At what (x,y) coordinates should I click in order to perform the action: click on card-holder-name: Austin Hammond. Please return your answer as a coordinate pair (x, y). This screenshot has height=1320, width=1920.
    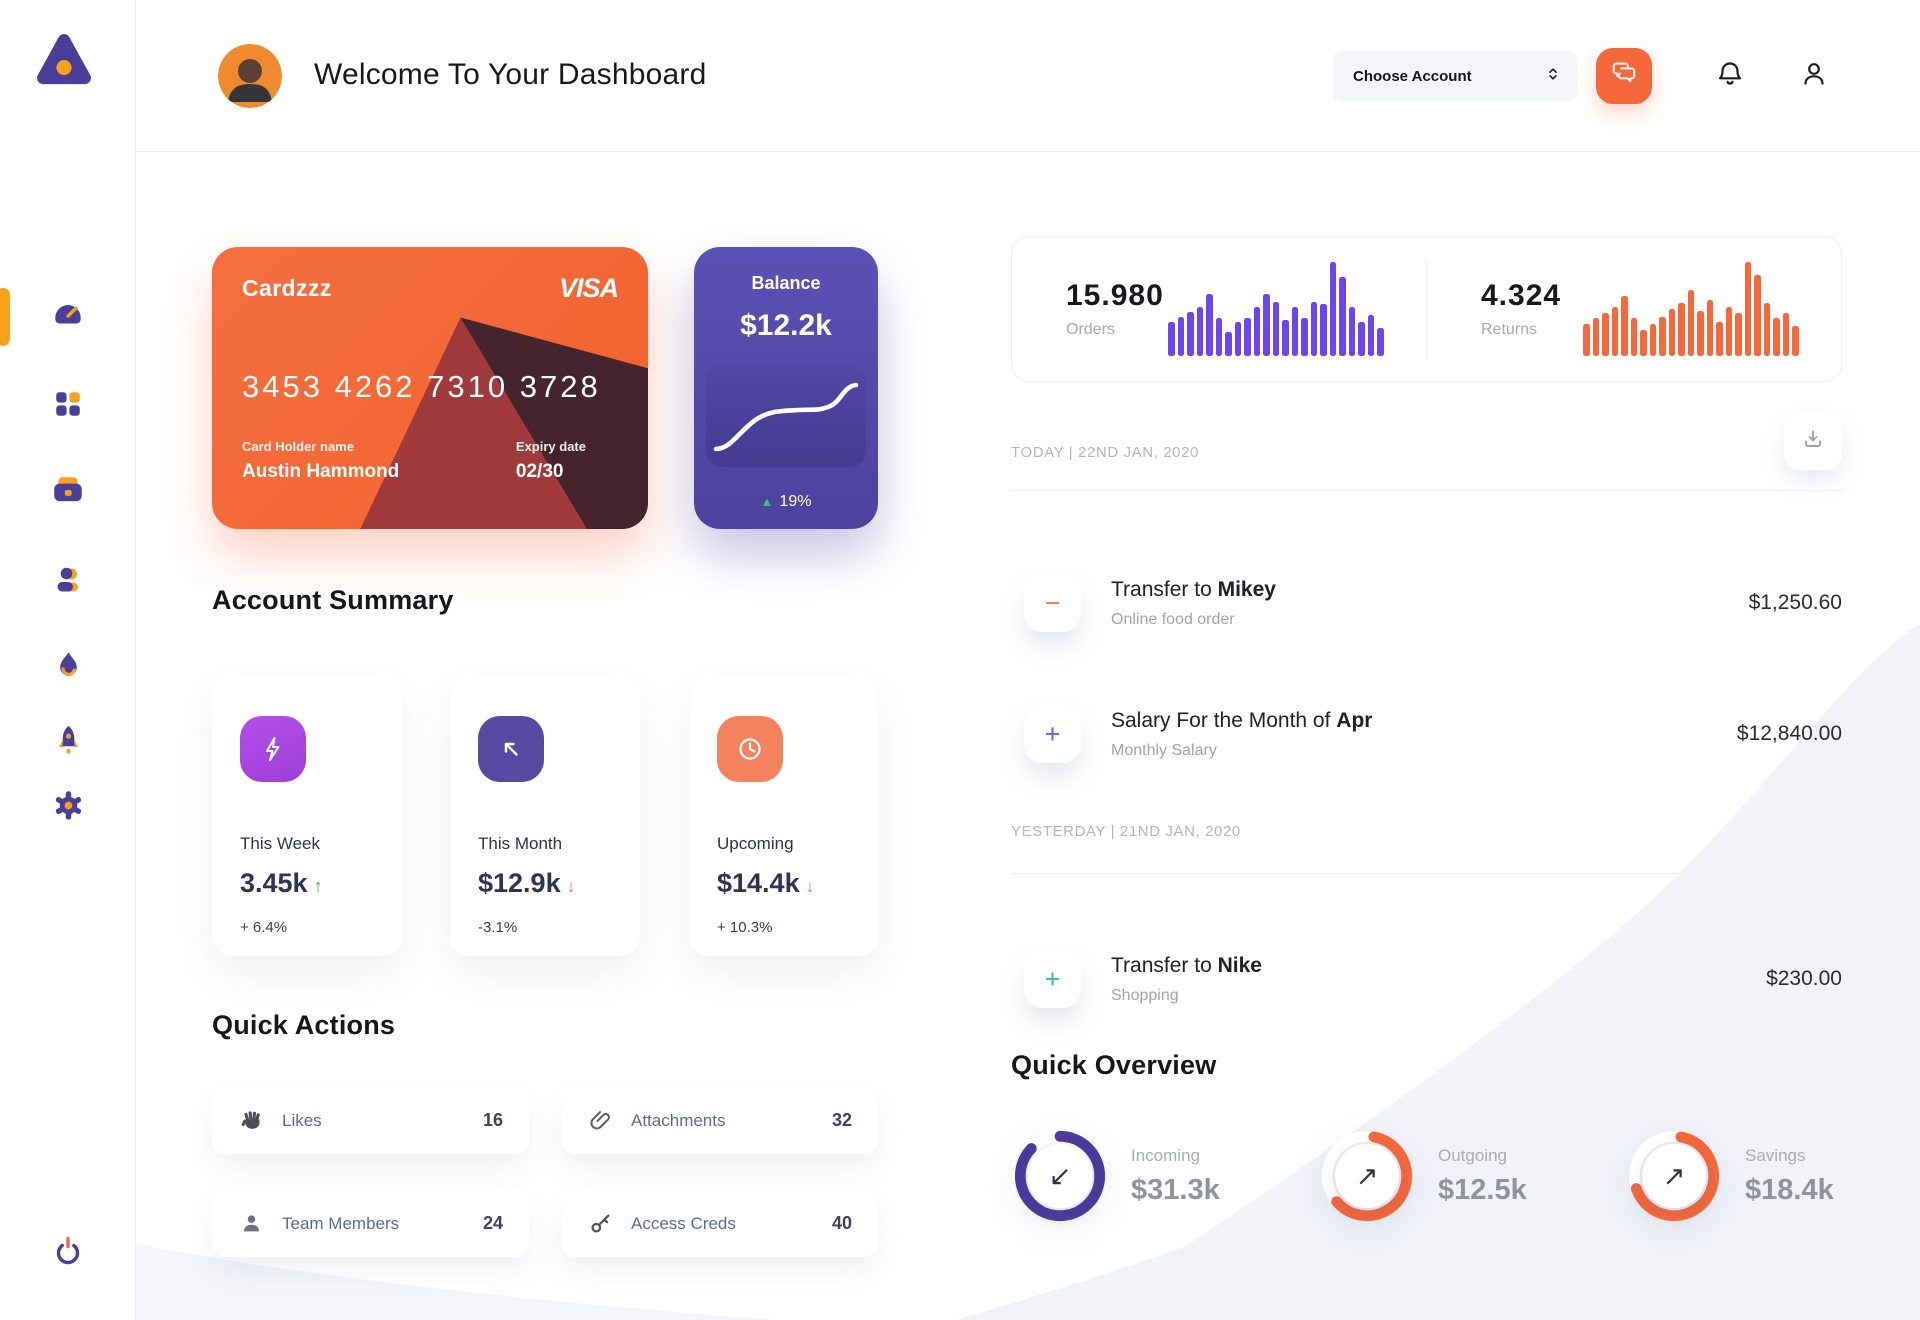
    Looking at the image, I should click on (321, 471).